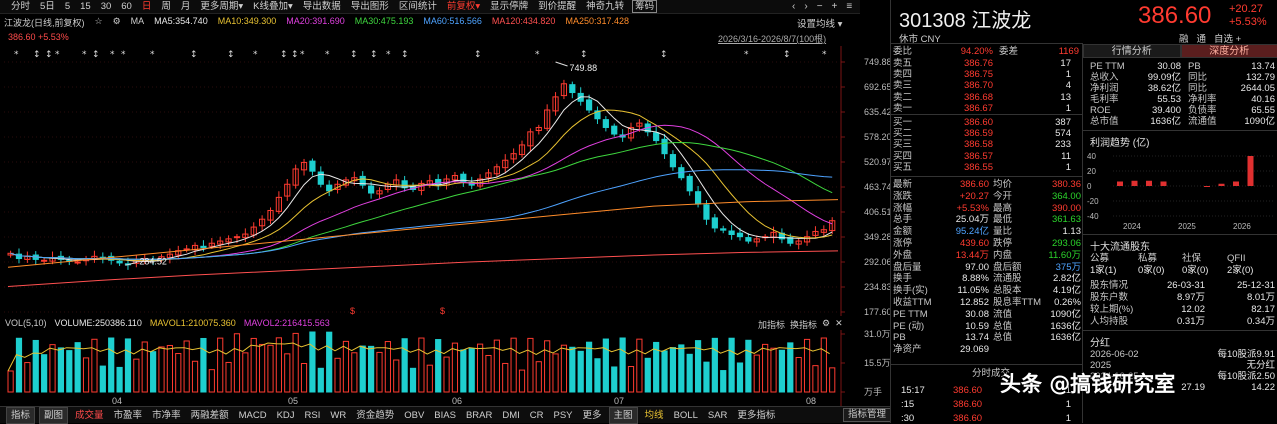 The height and width of the screenshot is (424, 1277). I want to click on toolbar-item: 区间统计, so click(418, 7).